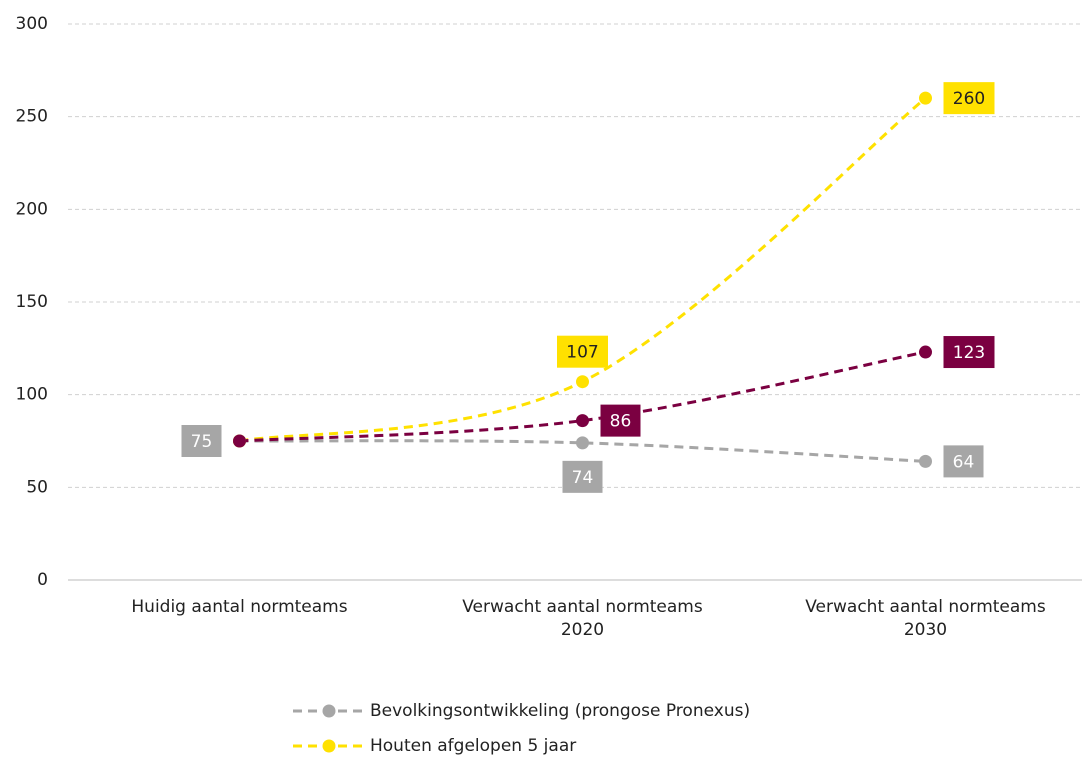  I want to click on y-tick-label: 200, so click(32, 209).